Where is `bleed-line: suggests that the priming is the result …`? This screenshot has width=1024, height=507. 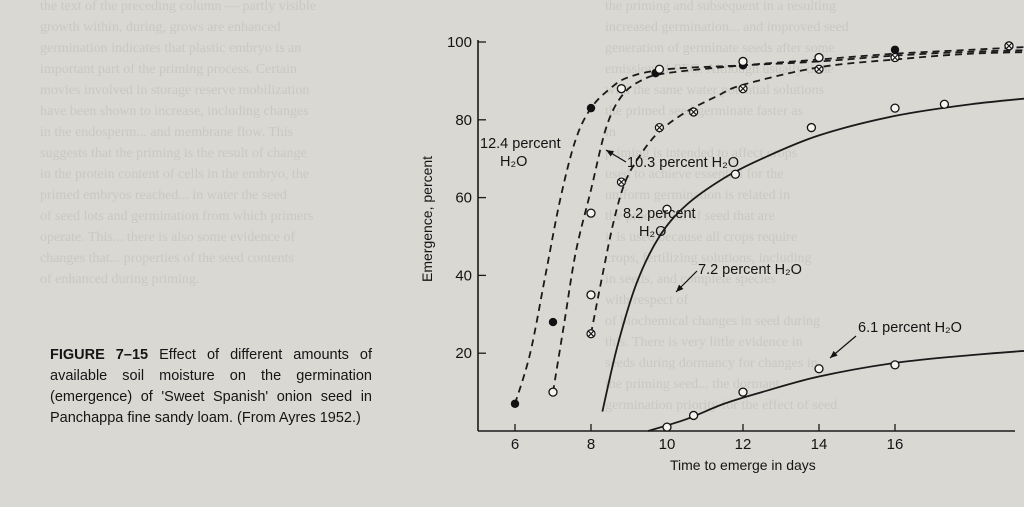
bleed-line: suggests that the priming is the result … is located at coordinates (173, 153).